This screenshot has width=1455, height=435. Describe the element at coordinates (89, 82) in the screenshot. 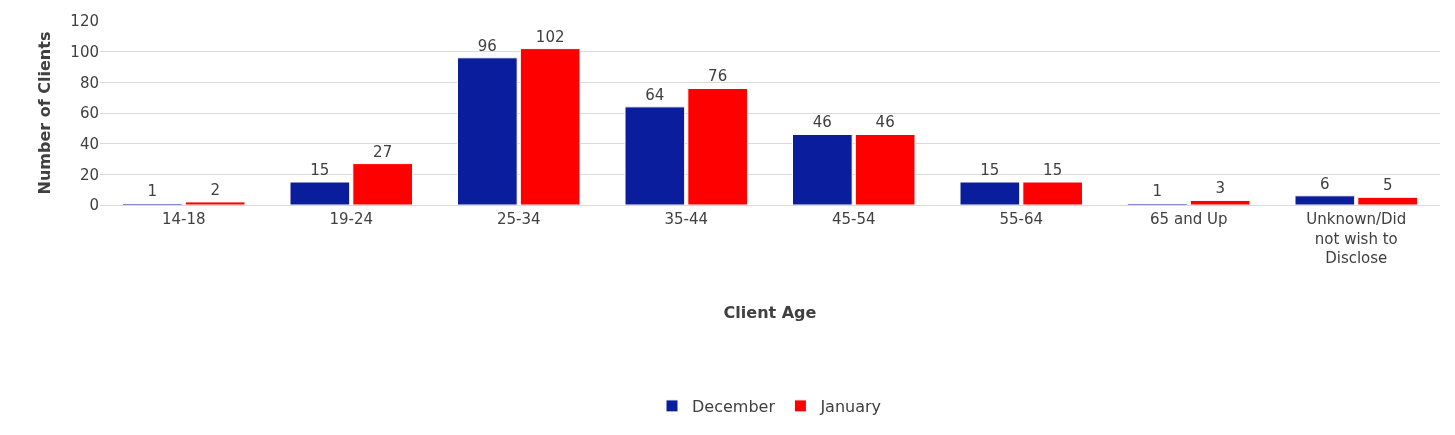

I see `y-tick-label: 80` at that location.